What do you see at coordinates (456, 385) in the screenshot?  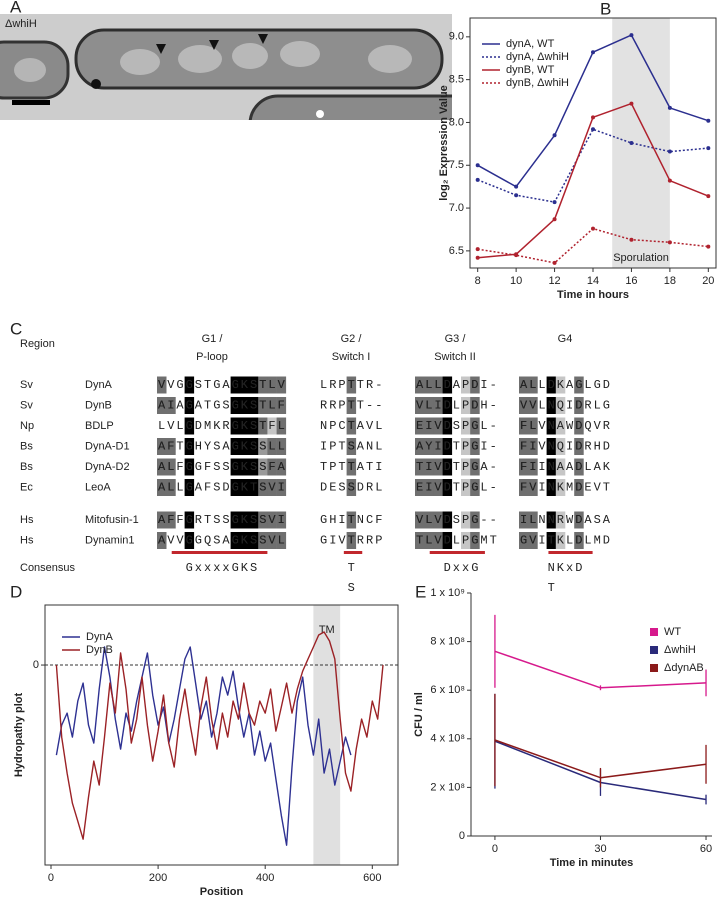 I see `residues: ALLDAPDI-` at bounding box center [456, 385].